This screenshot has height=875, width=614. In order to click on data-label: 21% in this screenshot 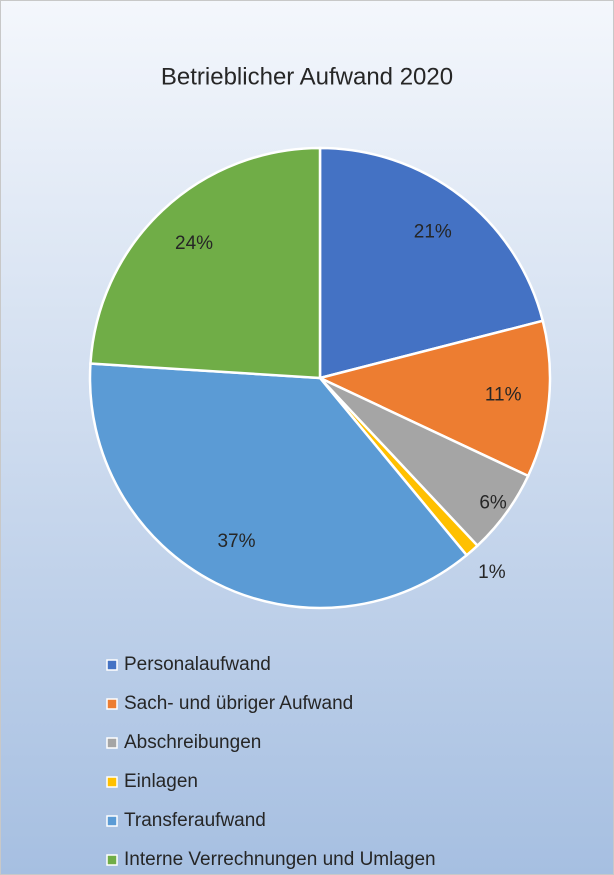, I will do `click(433, 232)`.